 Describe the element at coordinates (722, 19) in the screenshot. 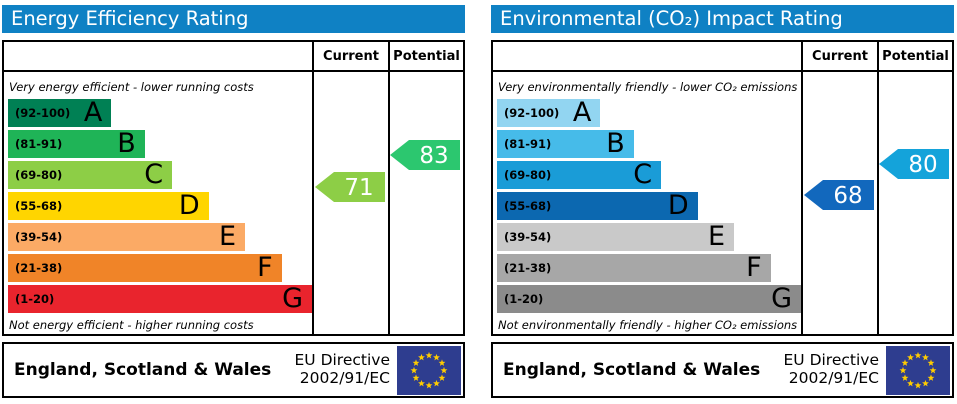

I see `environmental-panel-title: Environmental (CO₂) Impact Rating` at that location.